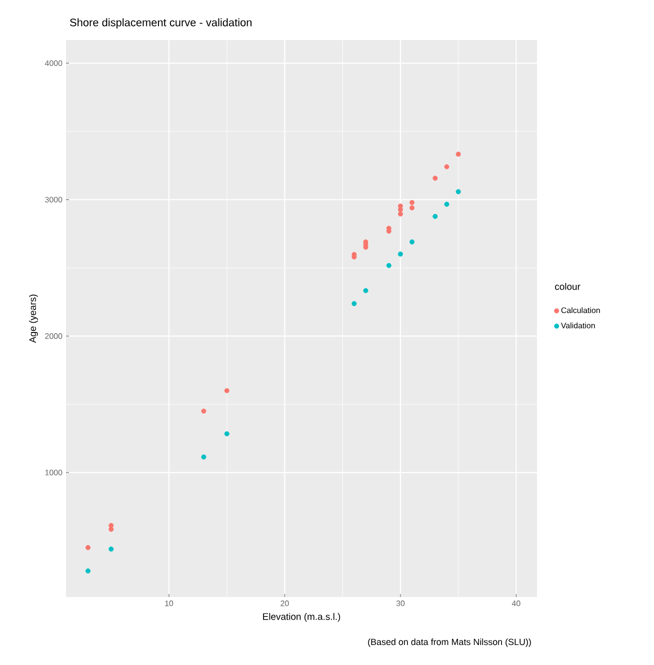  Describe the element at coordinates (33, 318) in the screenshot. I see `y-axis-title: Age (years)` at that location.